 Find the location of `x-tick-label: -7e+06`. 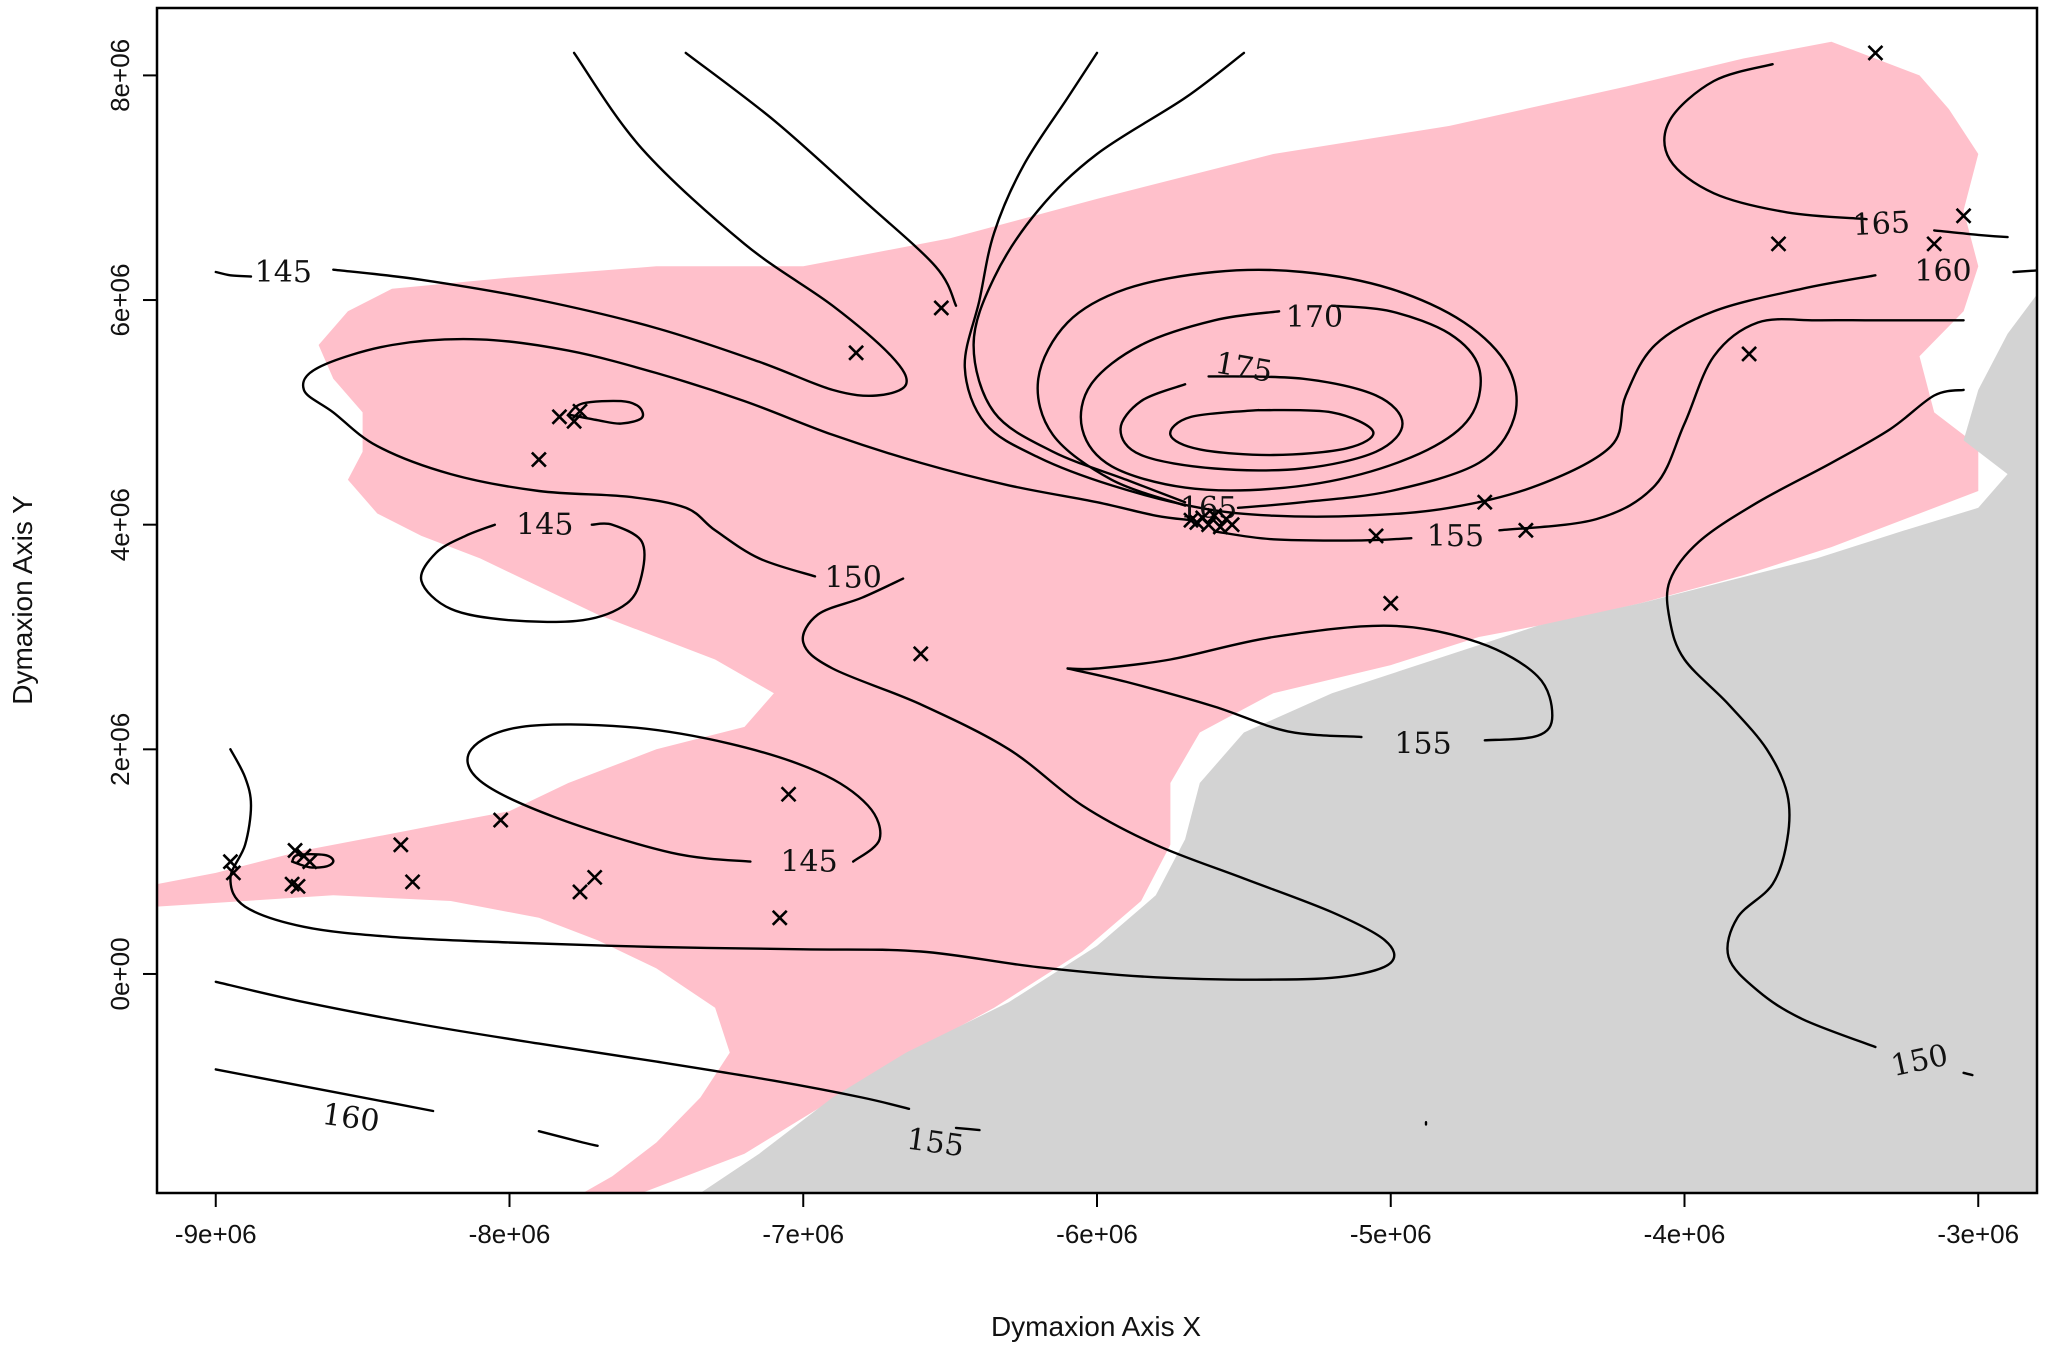

x-tick-label: -7e+06 is located at coordinates (803, 1234).